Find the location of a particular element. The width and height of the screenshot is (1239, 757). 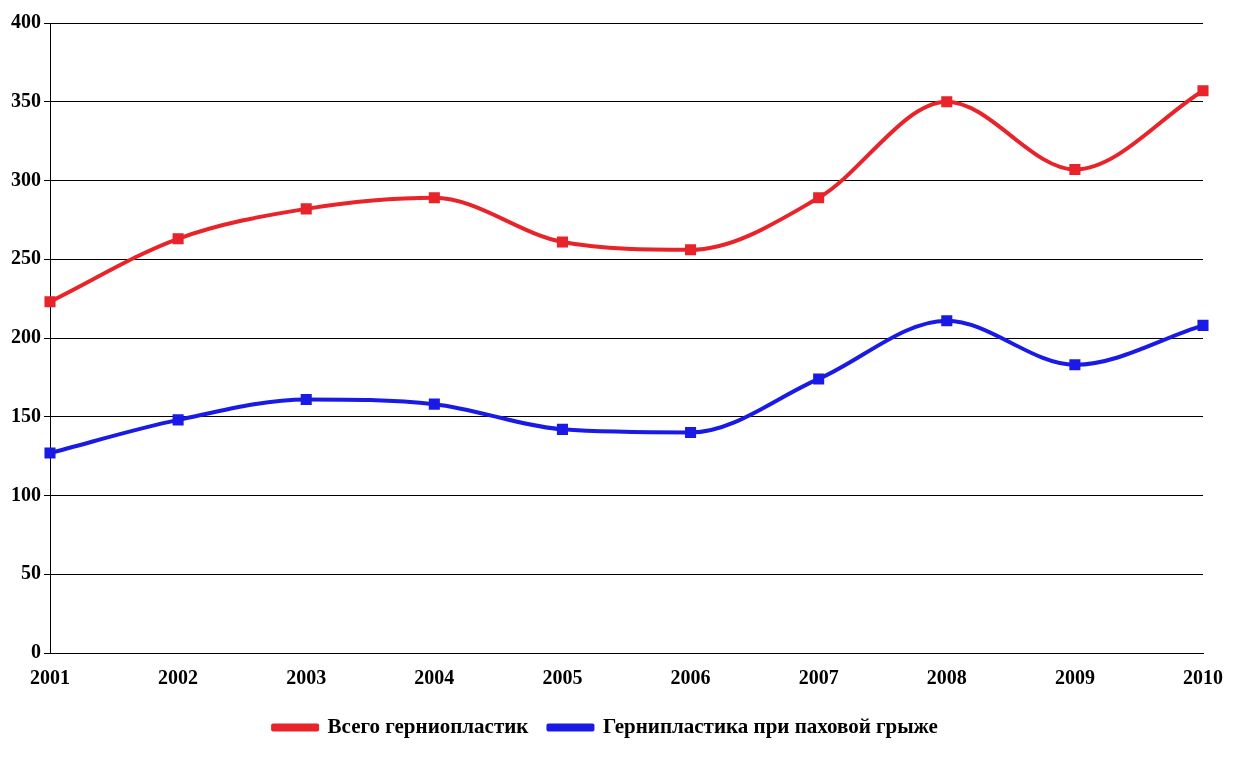

x-tick-label: 2008 is located at coordinates (946, 677).